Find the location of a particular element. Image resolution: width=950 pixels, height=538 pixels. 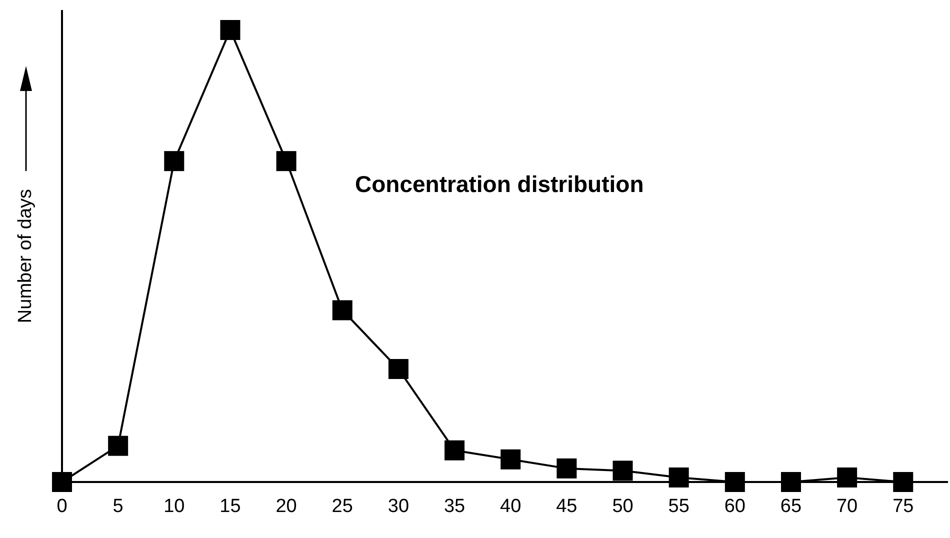

x-tick-label: 65 is located at coordinates (791, 506).